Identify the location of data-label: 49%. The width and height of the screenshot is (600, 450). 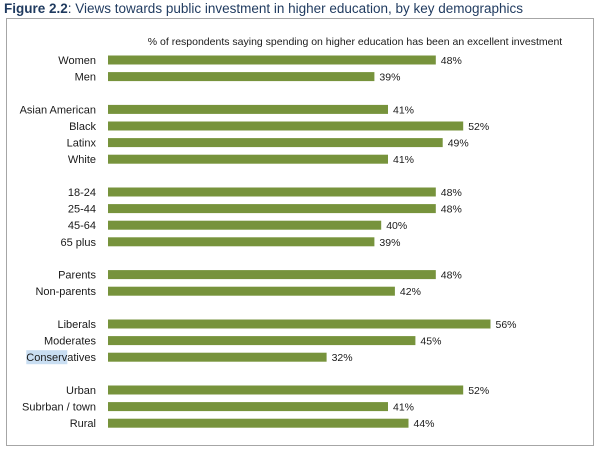
(458, 144).